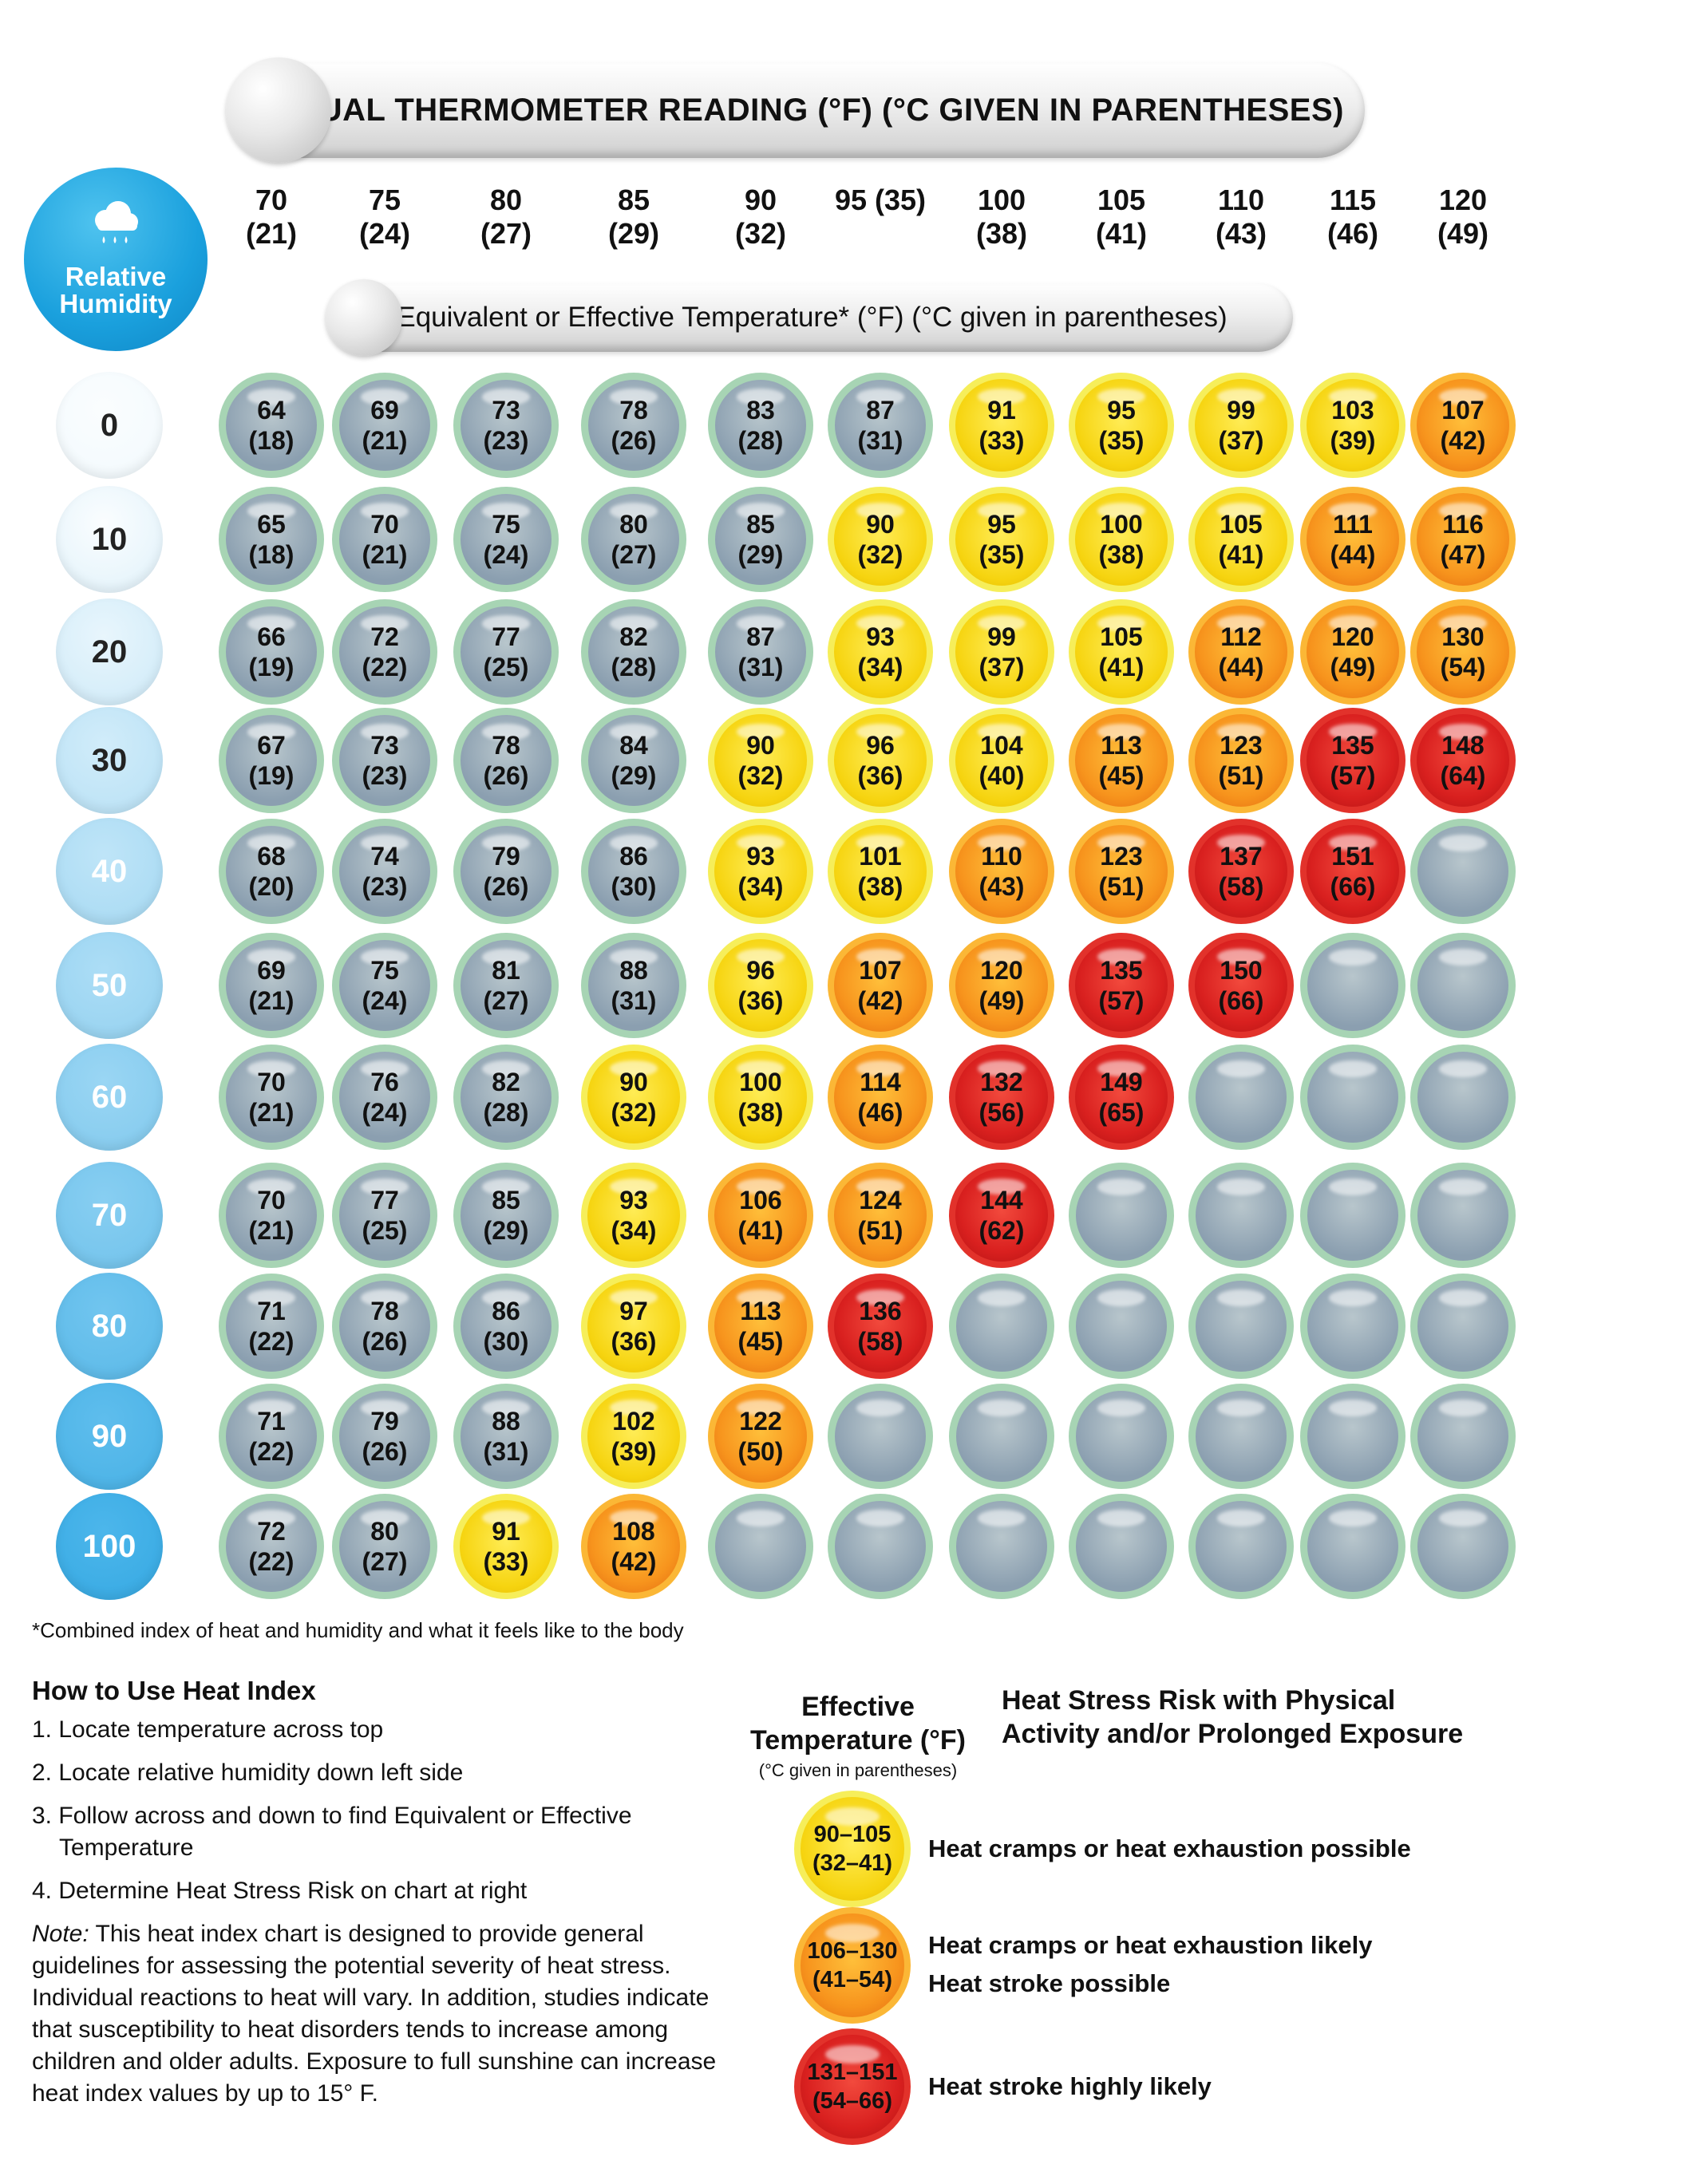  I want to click on humidity-label: 80, so click(109, 1326).